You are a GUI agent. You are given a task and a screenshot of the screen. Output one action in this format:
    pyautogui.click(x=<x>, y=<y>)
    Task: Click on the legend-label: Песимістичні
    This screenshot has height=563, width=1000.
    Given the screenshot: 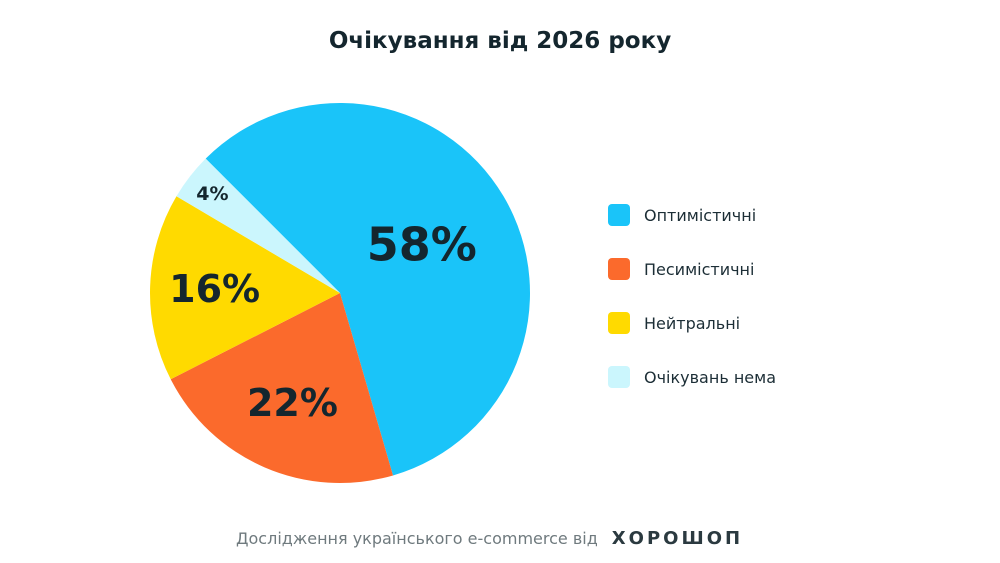 What is the action you would take?
    pyautogui.click(x=699, y=269)
    